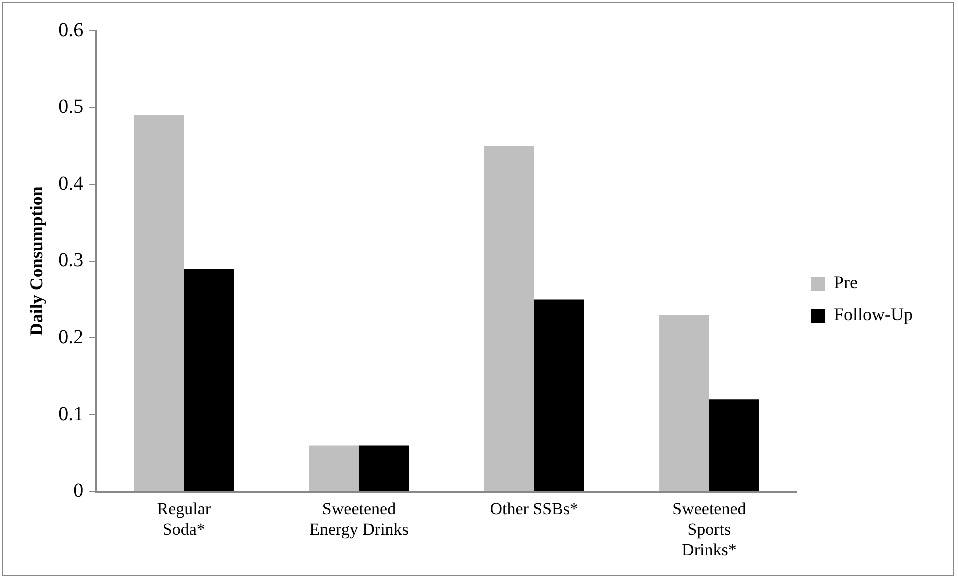 The width and height of the screenshot is (958, 580). I want to click on y-tick-label: 0.6, so click(71, 30).